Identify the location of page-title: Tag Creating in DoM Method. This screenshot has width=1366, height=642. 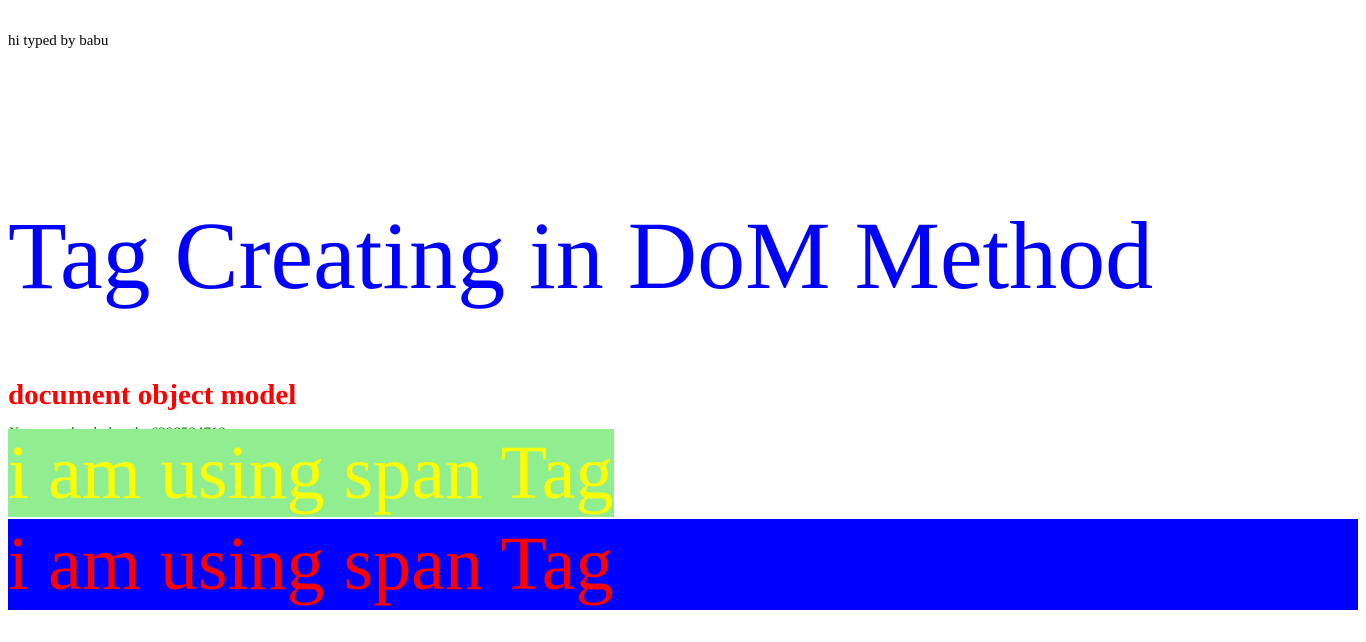
(581, 256).